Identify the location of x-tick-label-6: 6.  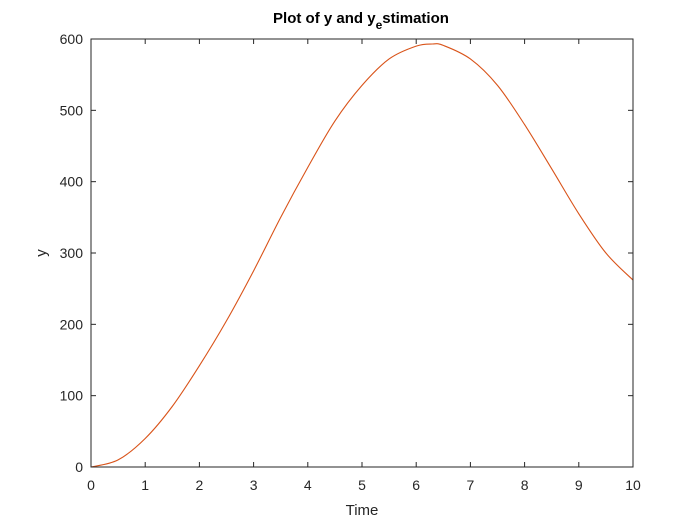
(416, 485).